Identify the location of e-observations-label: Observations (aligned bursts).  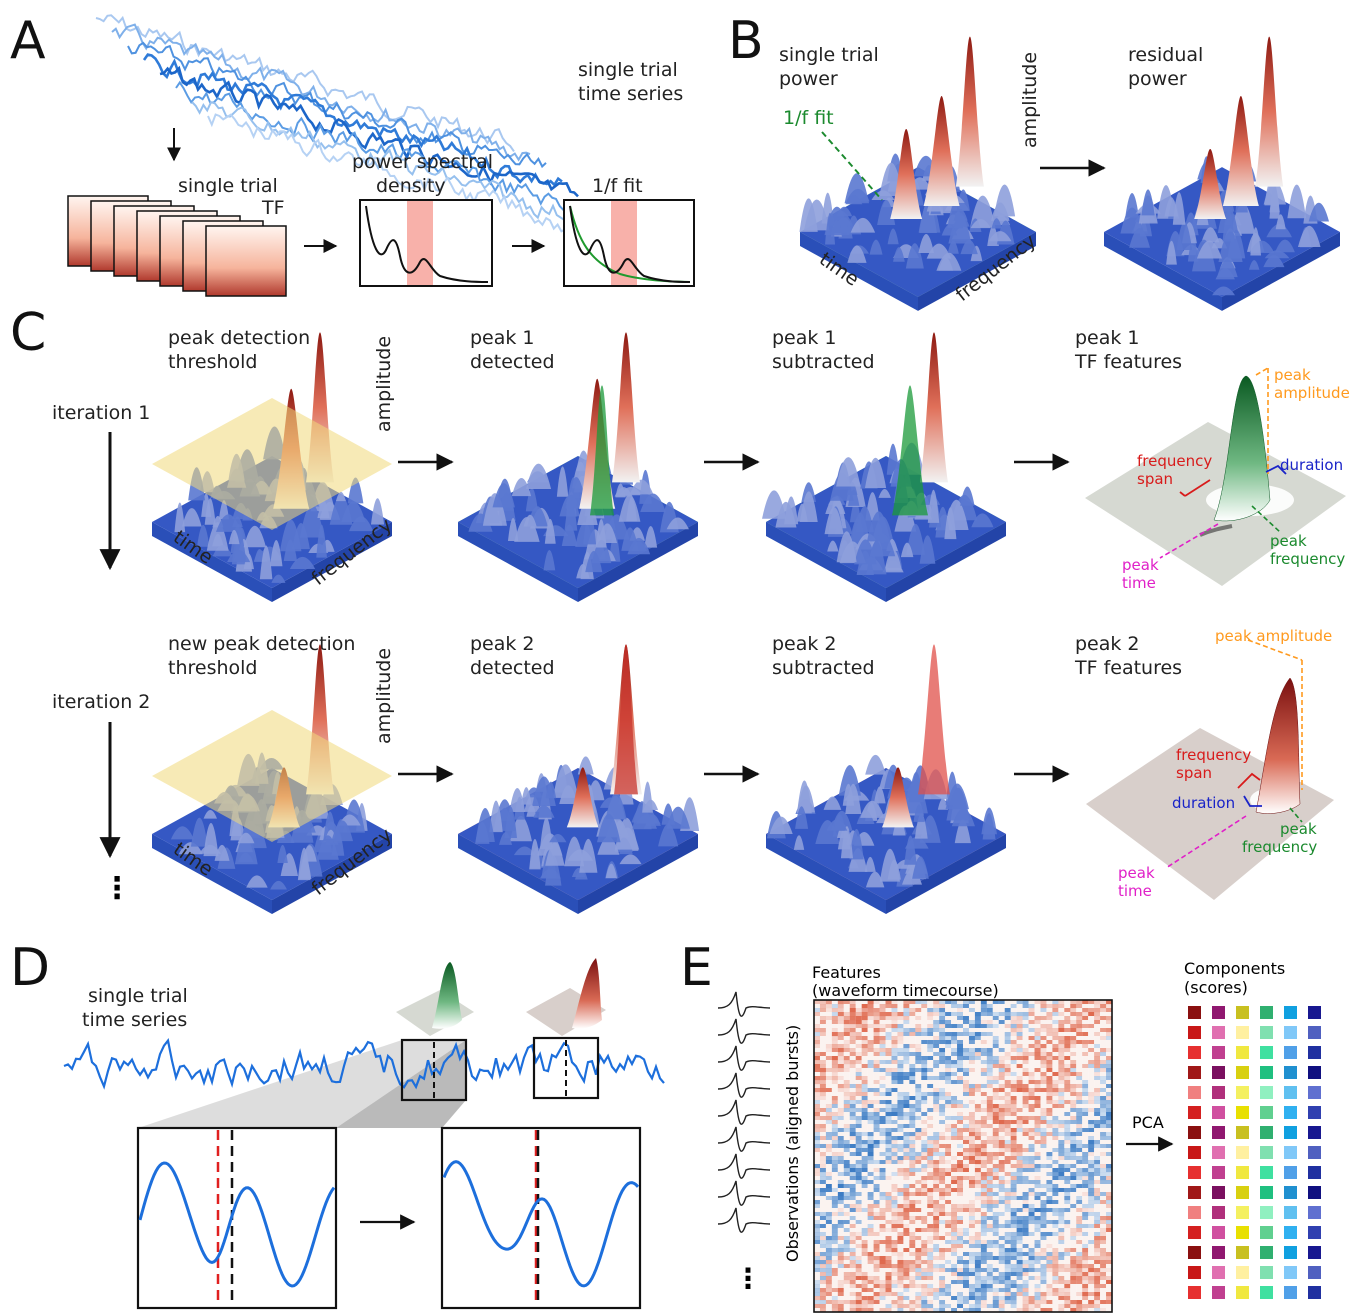
(792, 1143).